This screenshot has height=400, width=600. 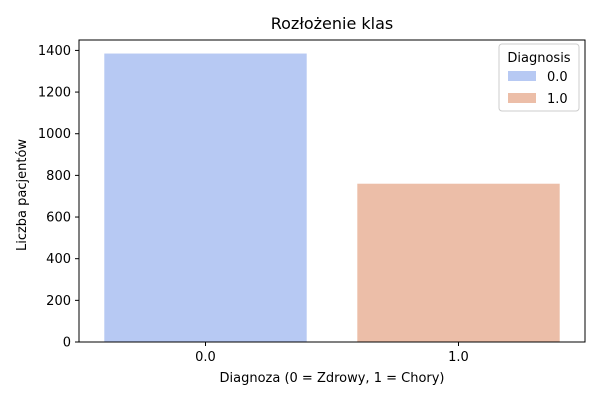 I want to click on x-axis-label: Diagnoza (0 = Zdrowy, 1 = Chory), so click(x=331, y=378).